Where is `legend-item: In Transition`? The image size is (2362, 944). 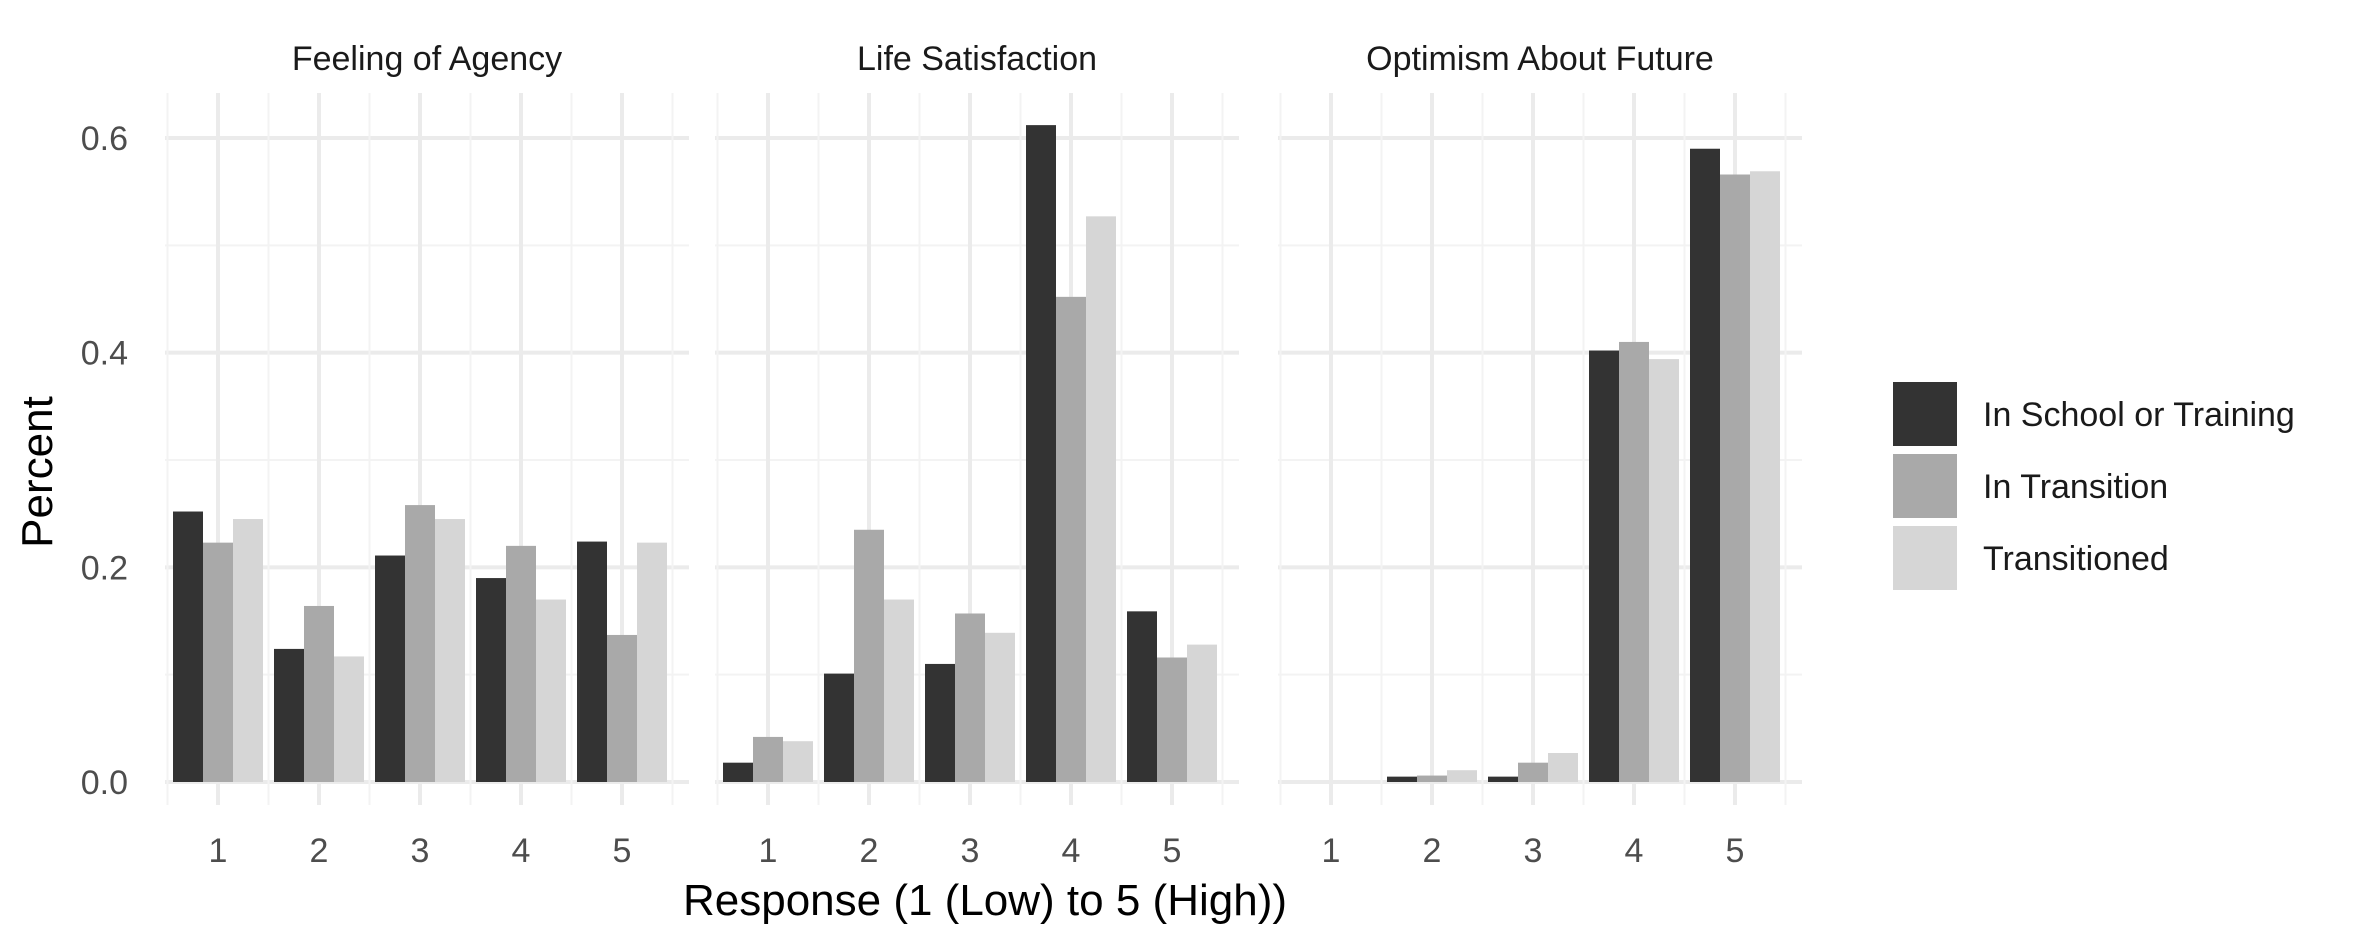 legend-item: In Transition is located at coordinates (2030, 486).